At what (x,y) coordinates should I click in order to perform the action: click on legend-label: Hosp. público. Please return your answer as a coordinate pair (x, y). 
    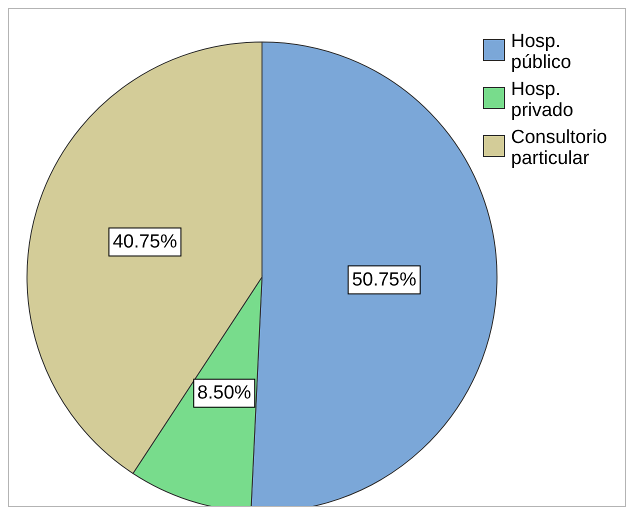
    Looking at the image, I should click on (541, 52).